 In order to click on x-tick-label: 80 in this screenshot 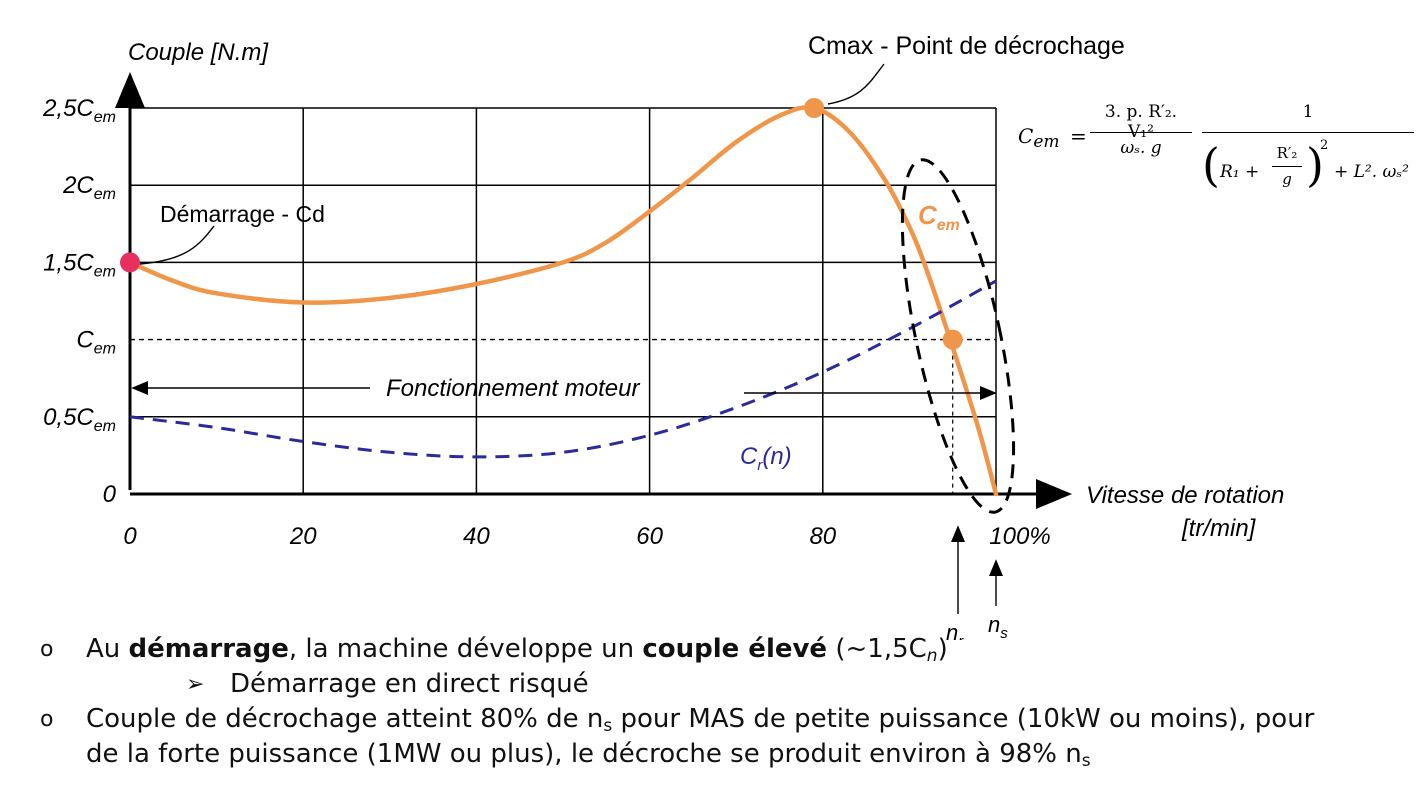, I will do `click(822, 536)`.